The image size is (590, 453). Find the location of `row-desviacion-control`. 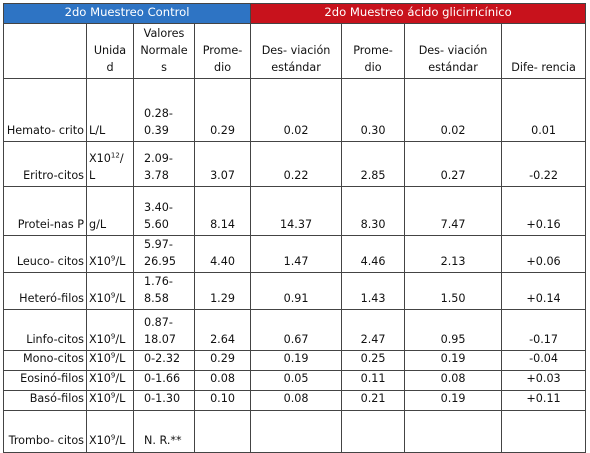

row-desviacion-control is located at coordinates (296, 431).